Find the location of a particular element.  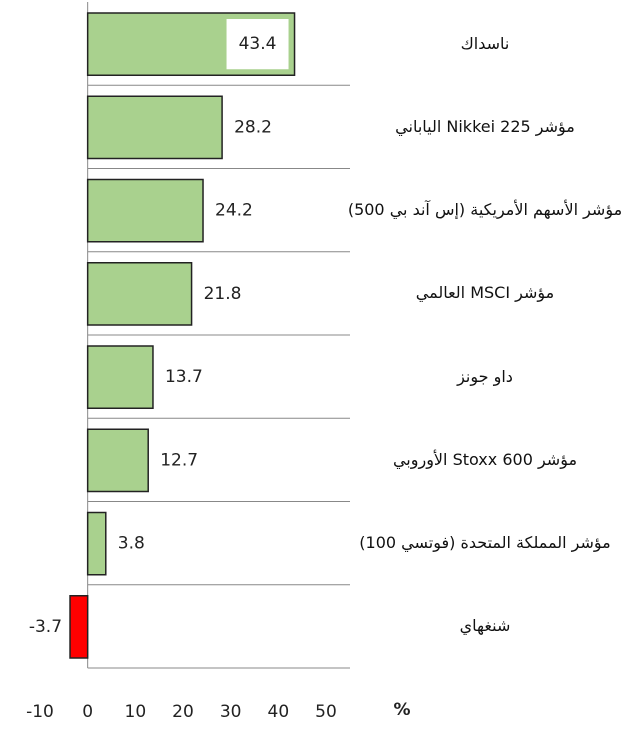

value-label-bg is located at coordinates (257, 44).